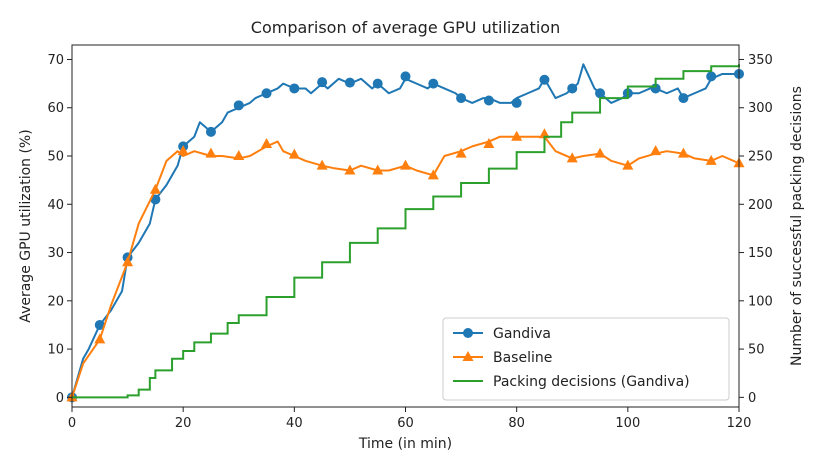 Image resolution: width=826 pixels, height=464 pixels. What do you see at coordinates (516, 423) in the screenshot?
I see `x-tick-label: 80` at bounding box center [516, 423].